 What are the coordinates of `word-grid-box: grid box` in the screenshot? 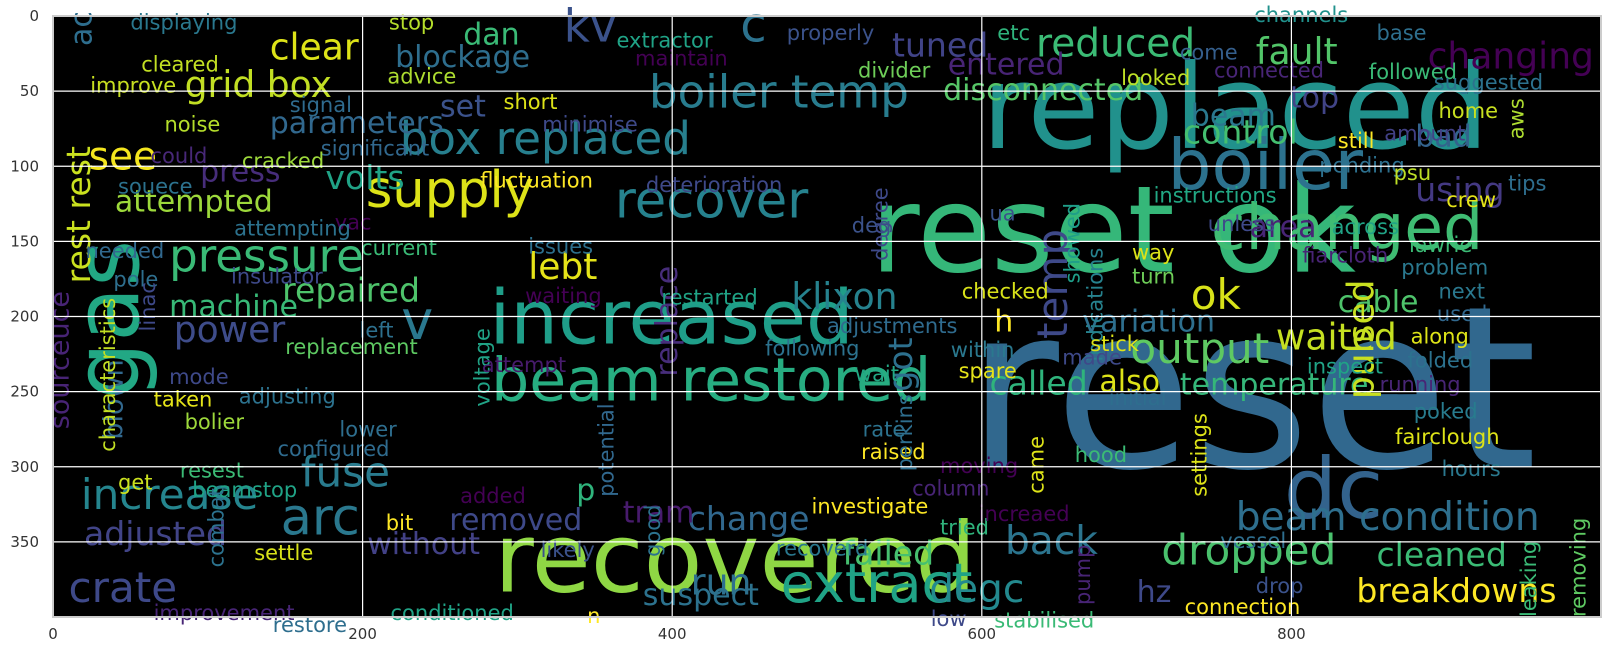 It's located at (258, 85).